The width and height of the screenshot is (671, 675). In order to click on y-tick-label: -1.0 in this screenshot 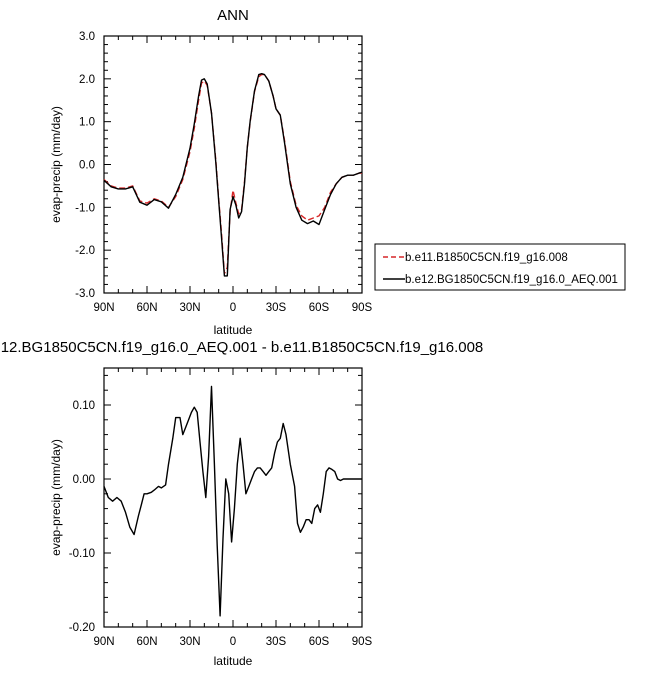, I will do `click(85, 208)`.